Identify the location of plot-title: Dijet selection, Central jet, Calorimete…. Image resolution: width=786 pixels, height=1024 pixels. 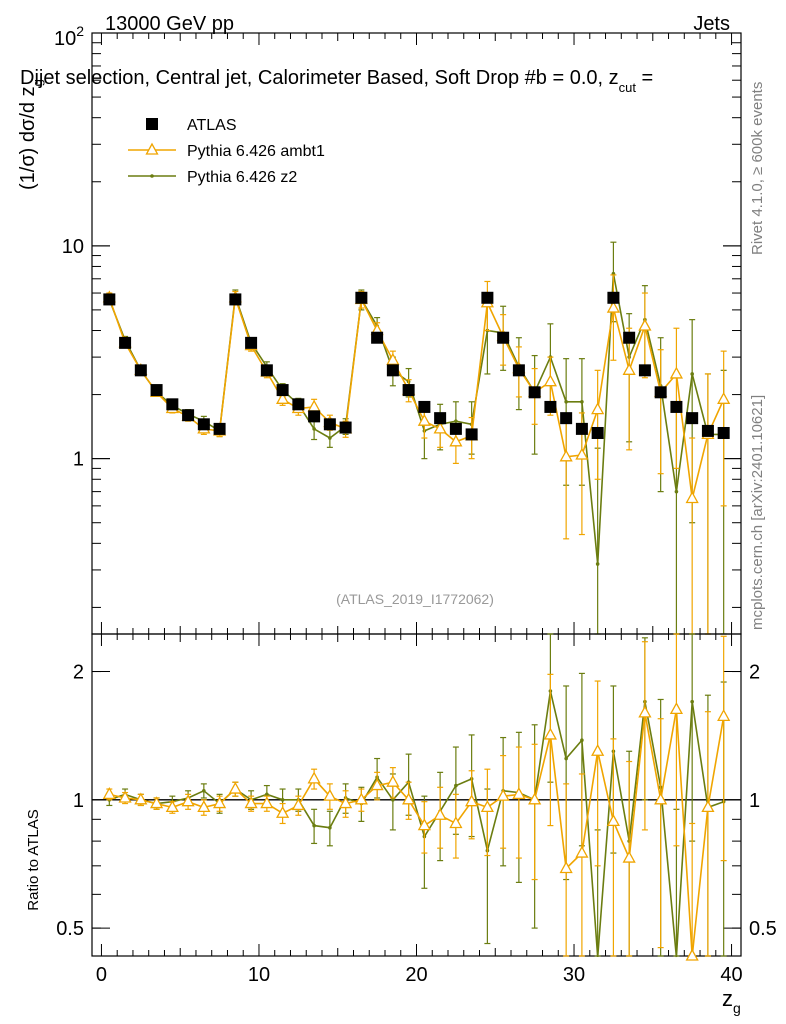
(336, 81).